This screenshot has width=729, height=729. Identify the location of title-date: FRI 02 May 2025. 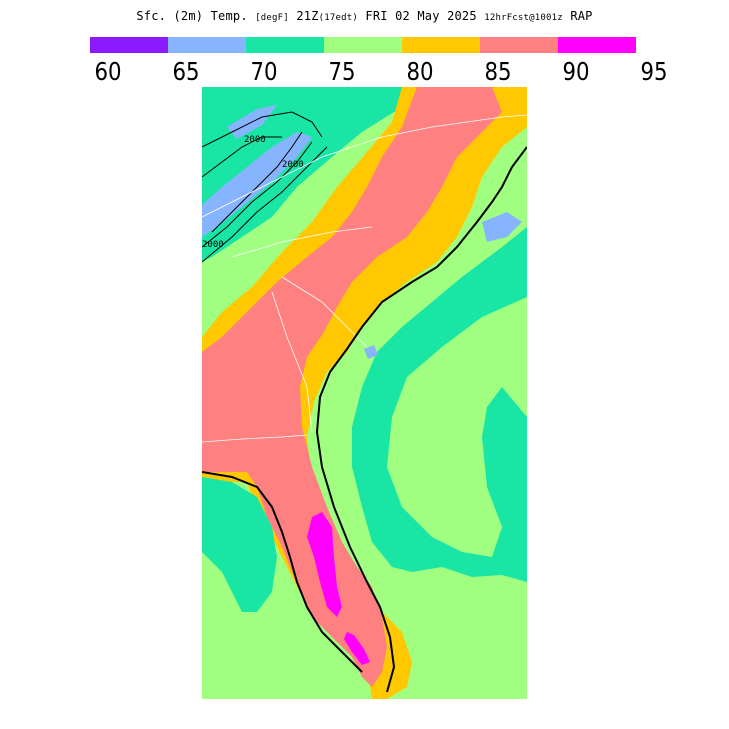
(421, 16).